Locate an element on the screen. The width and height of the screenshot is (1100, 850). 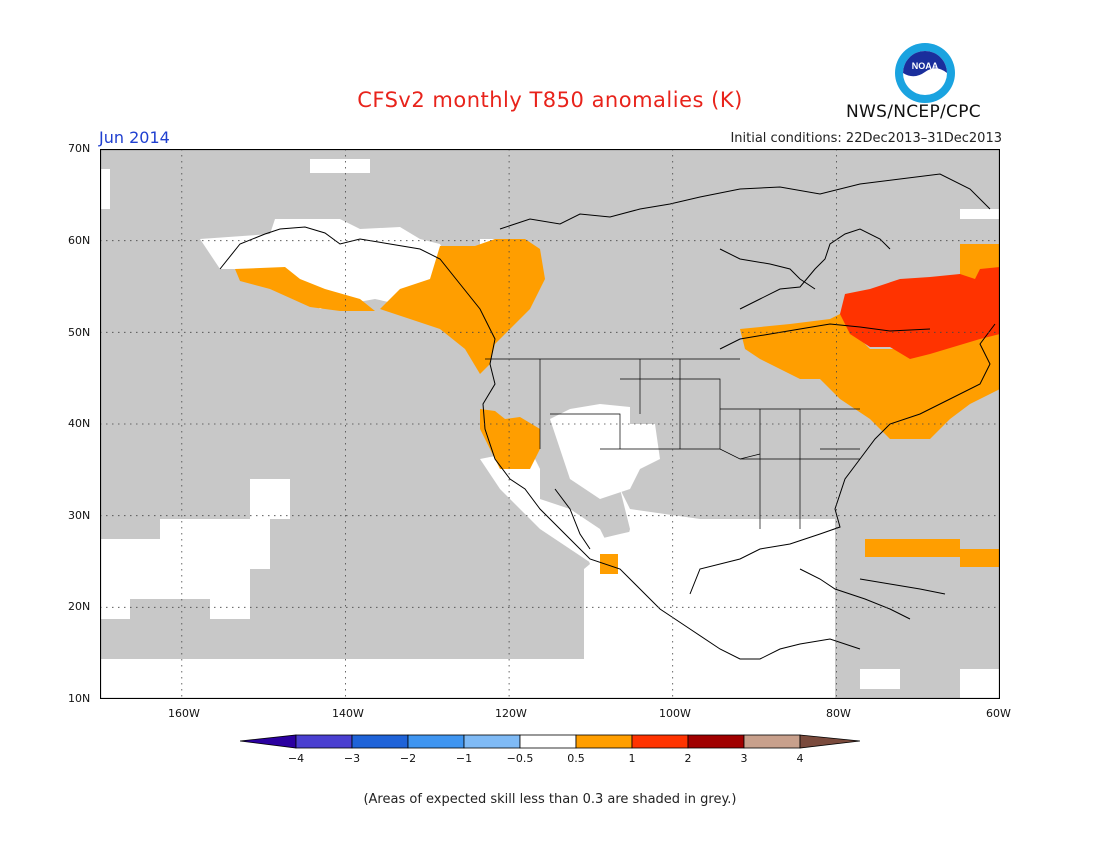
forecast-period: Jun 2014 is located at coordinates (134, 137).